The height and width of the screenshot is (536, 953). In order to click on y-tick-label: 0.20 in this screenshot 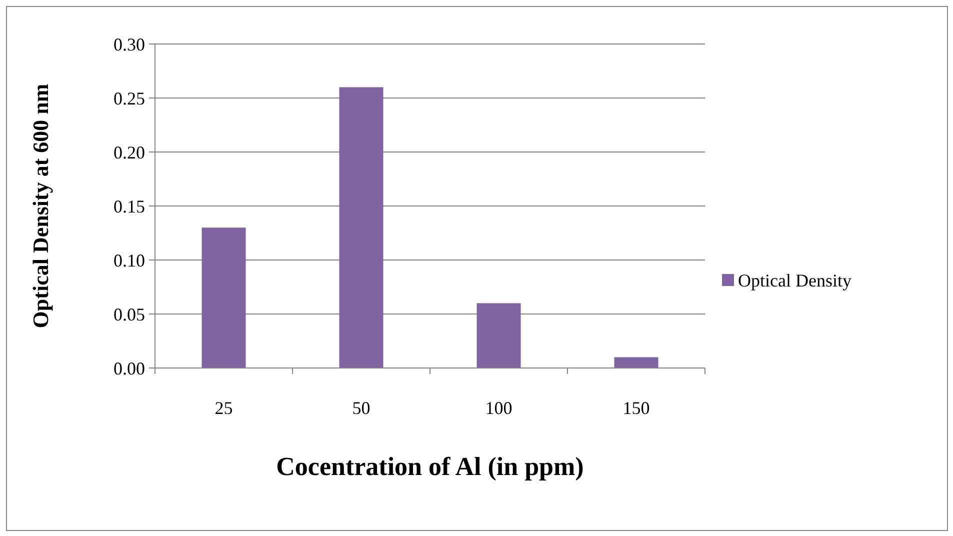, I will do `click(129, 152)`.